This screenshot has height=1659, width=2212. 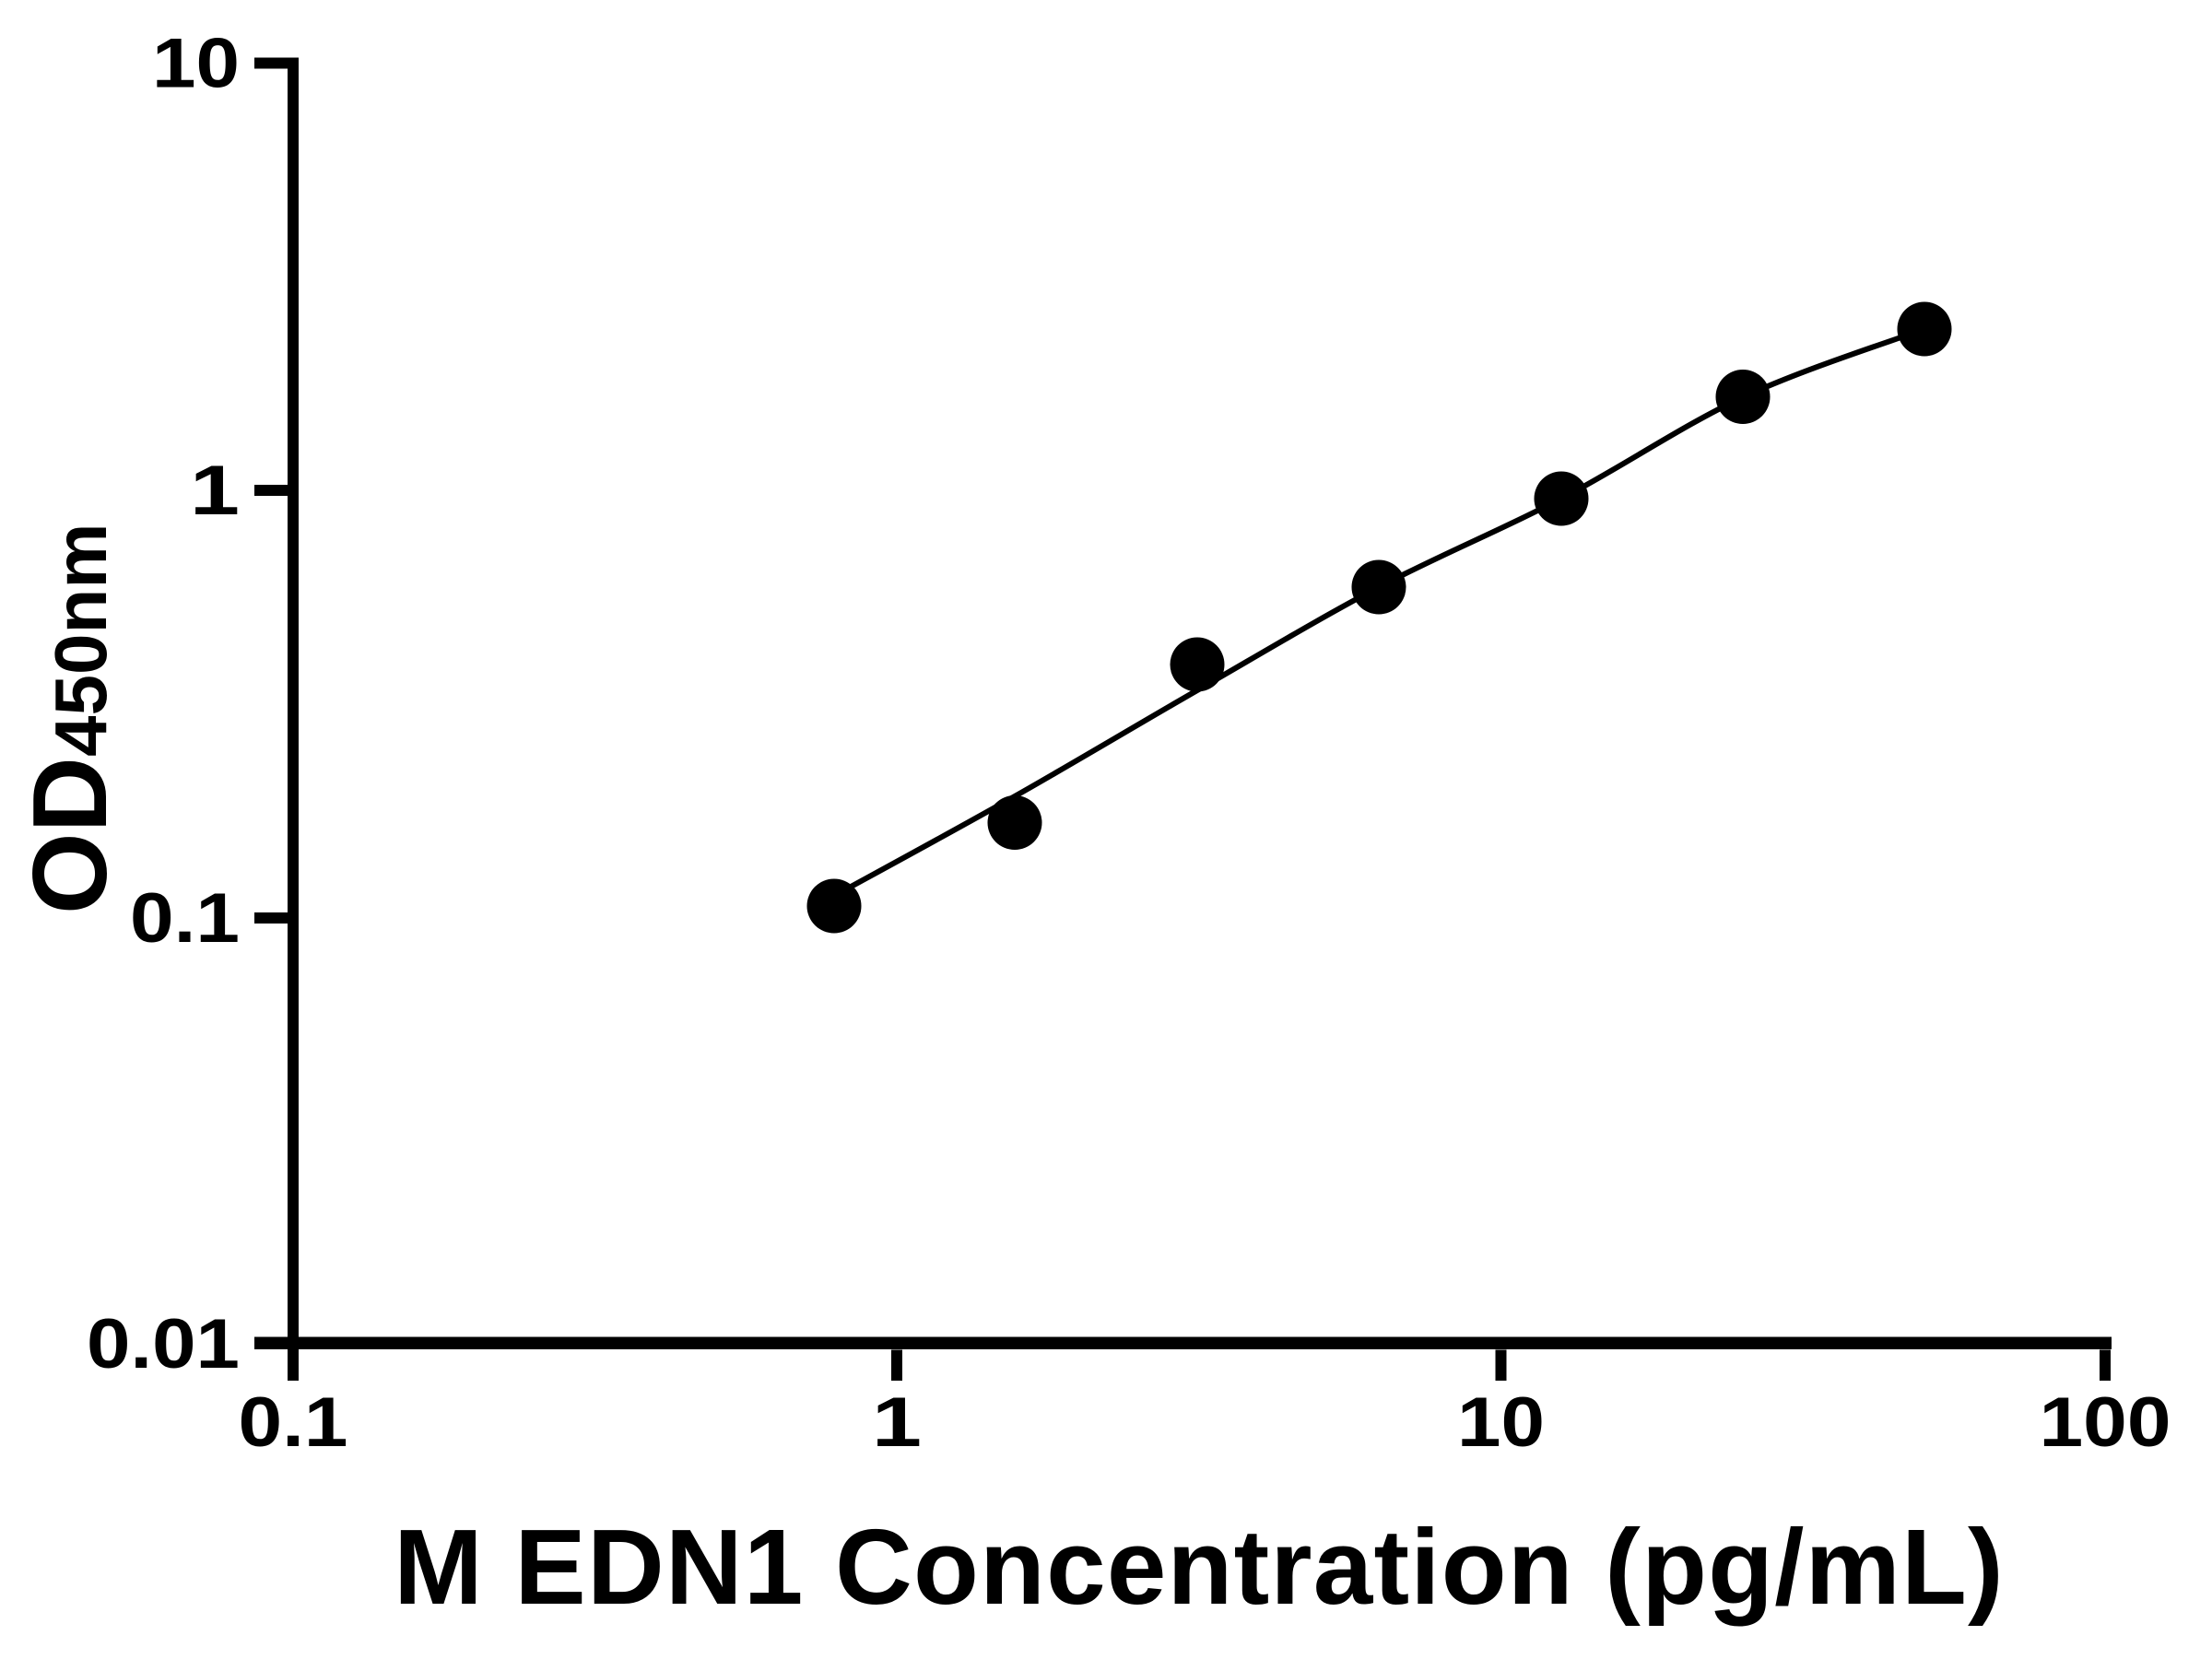 I want to click on svg-text: 0.01, so click(x=163, y=1344).